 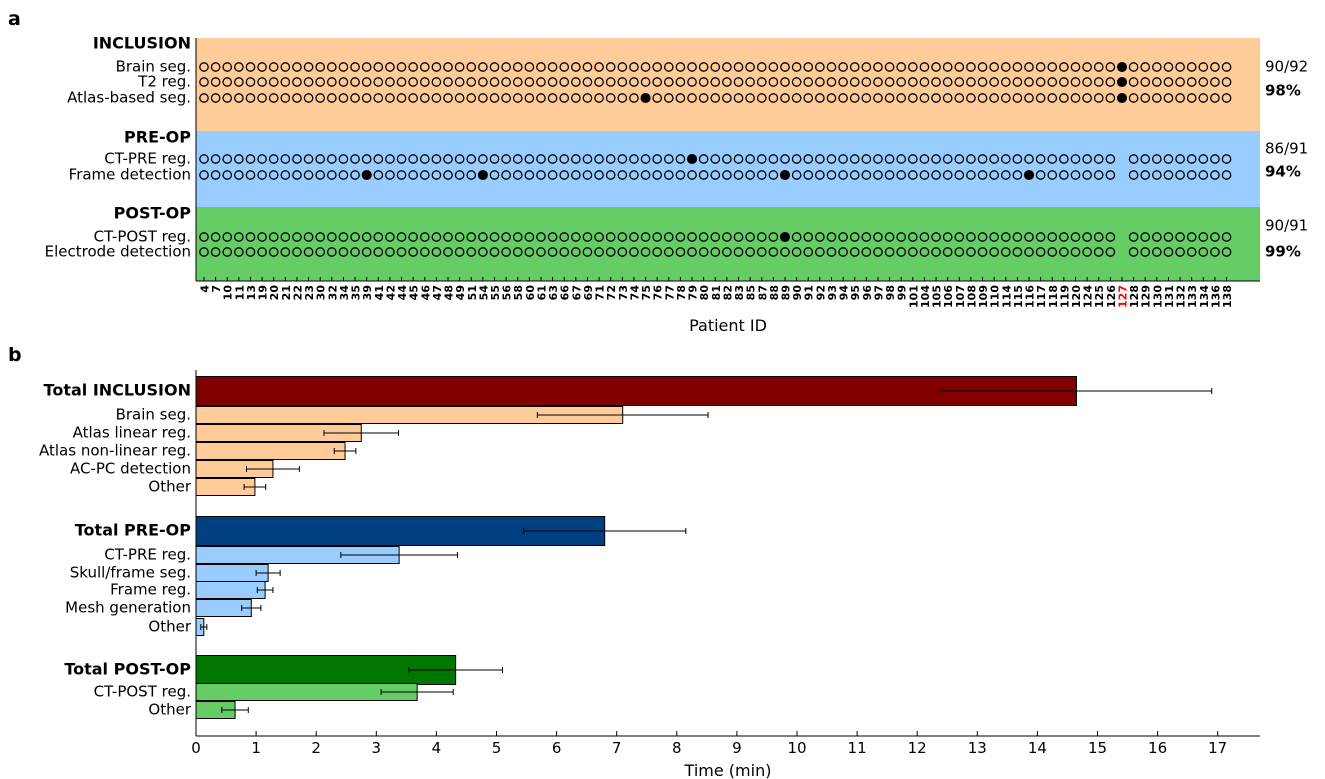 What do you see at coordinates (147, 555) in the screenshot?
I see `bar-label: CT-PRE reg.` at bounding box center [147, 555].